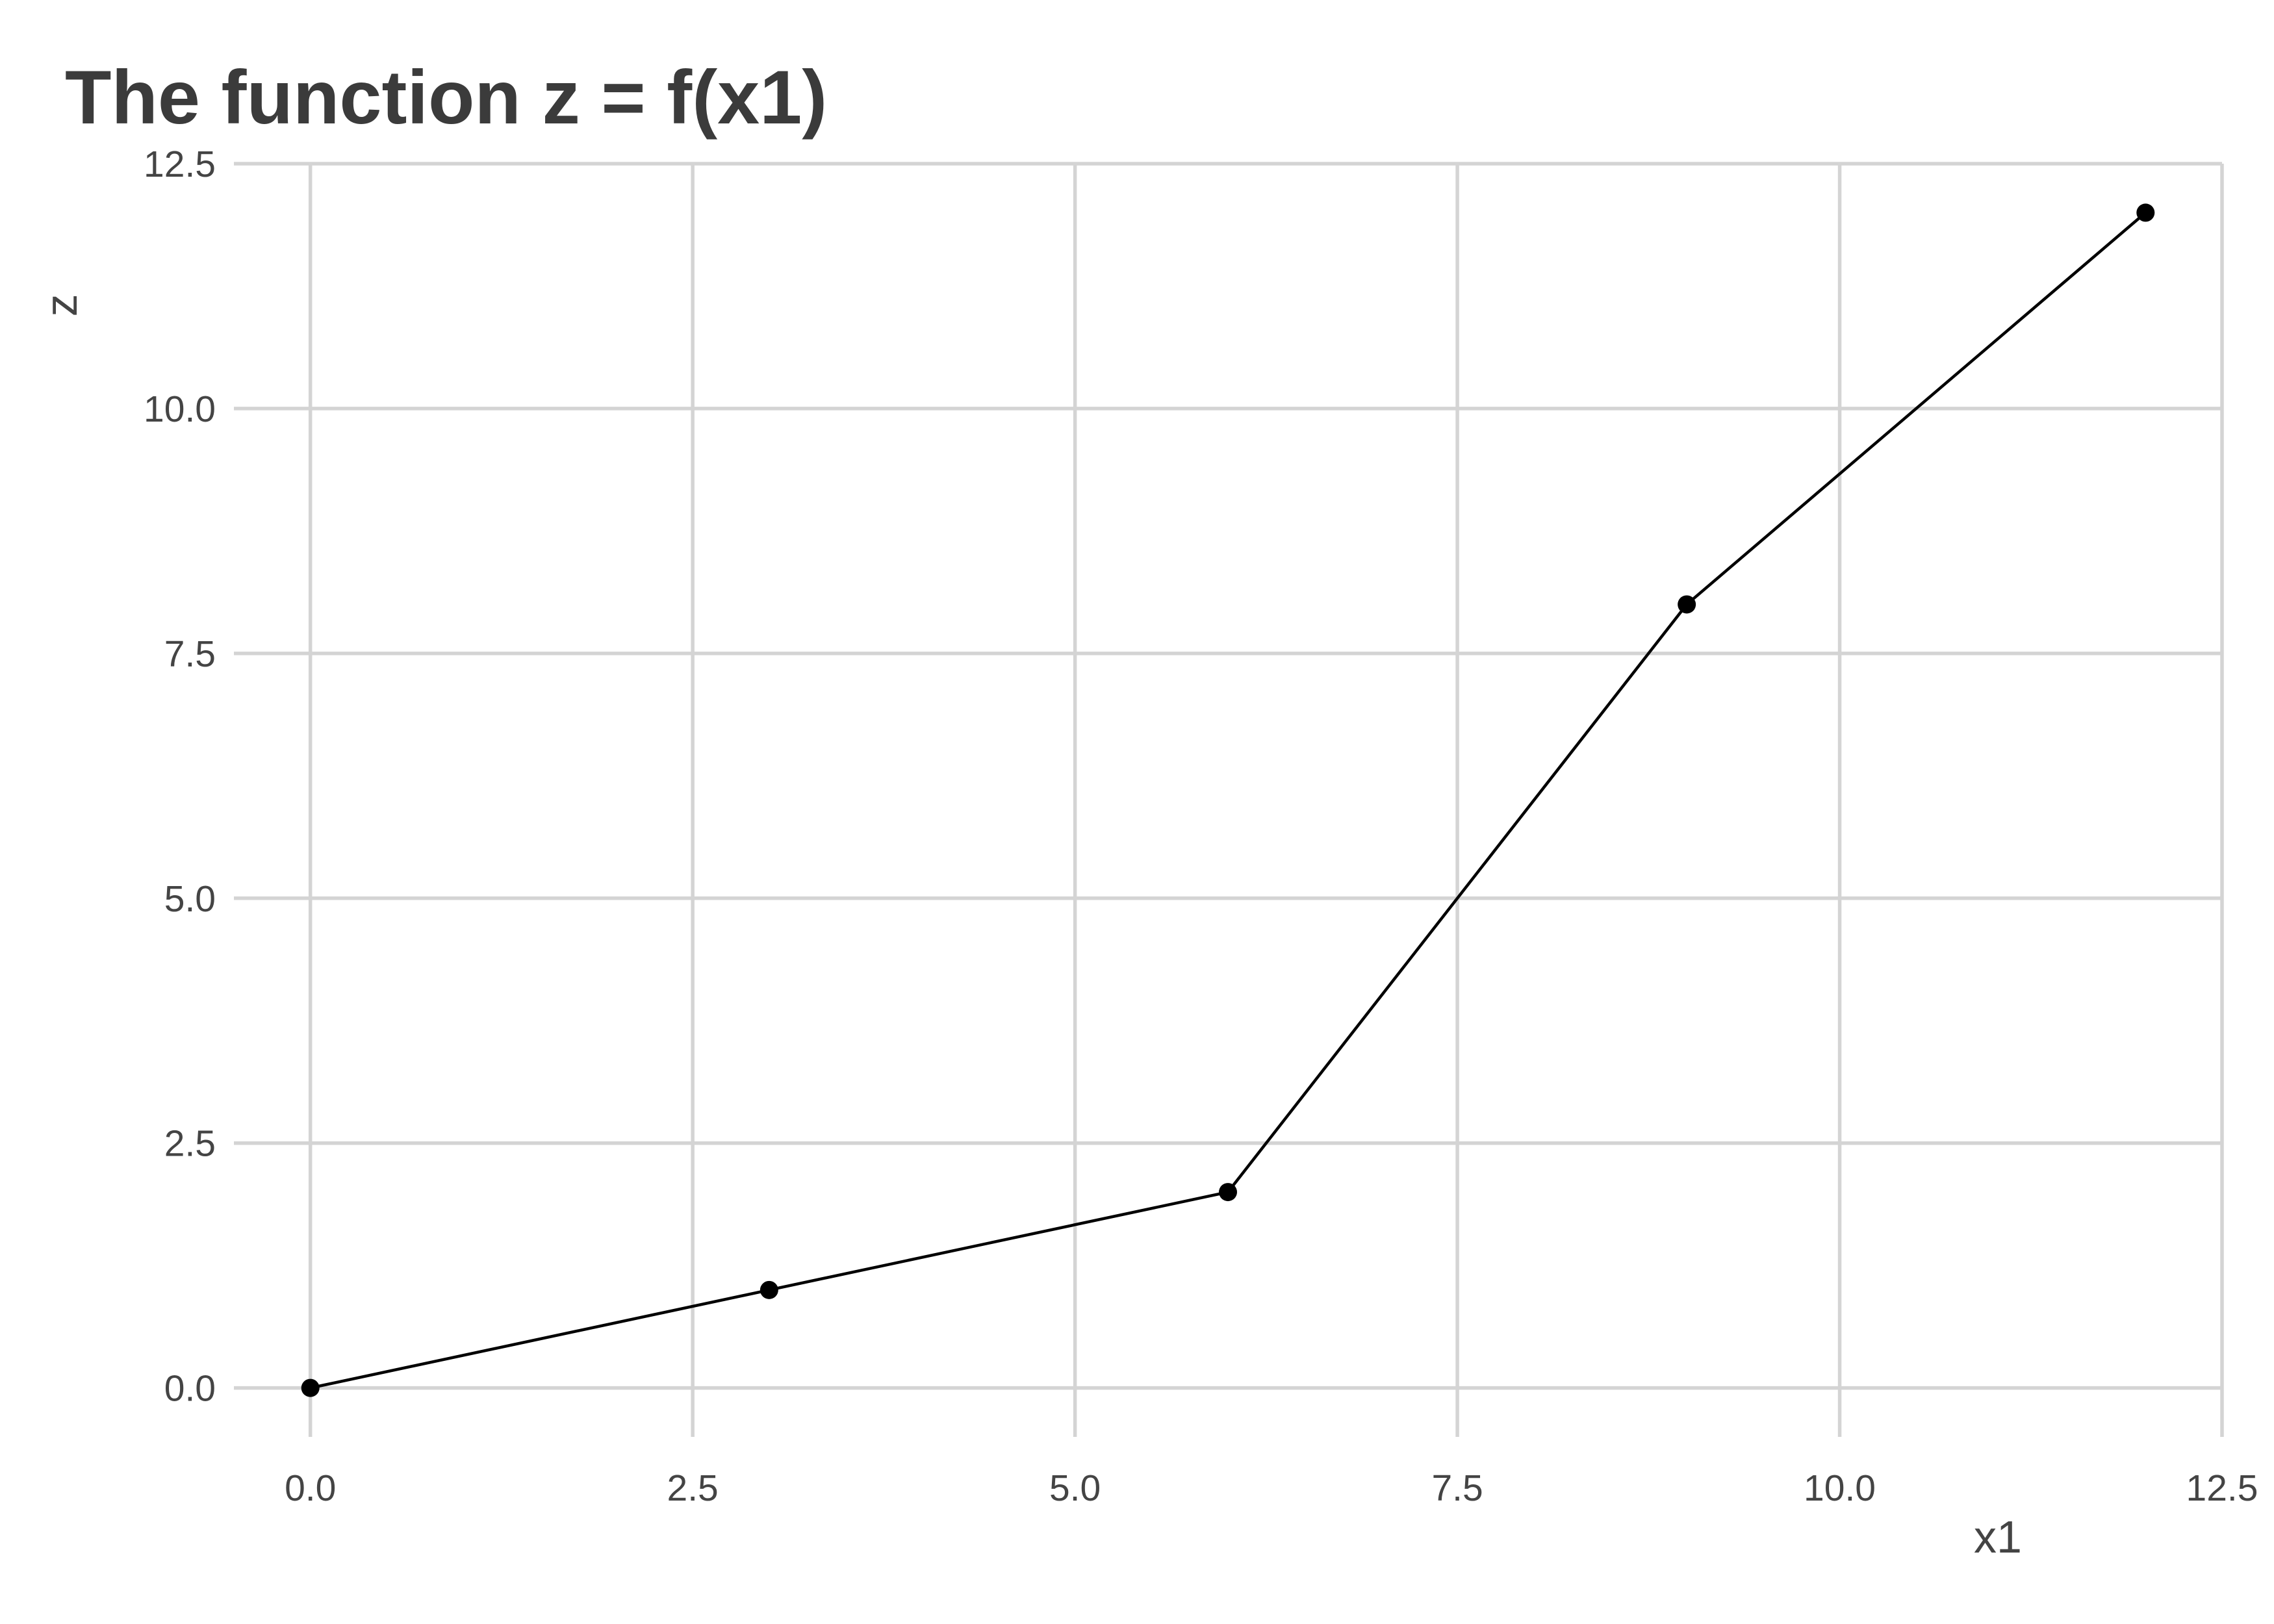 The height and width of the screenshot is (1624, 2274). I want to click on y-axis-title: z, so click(61, 305).